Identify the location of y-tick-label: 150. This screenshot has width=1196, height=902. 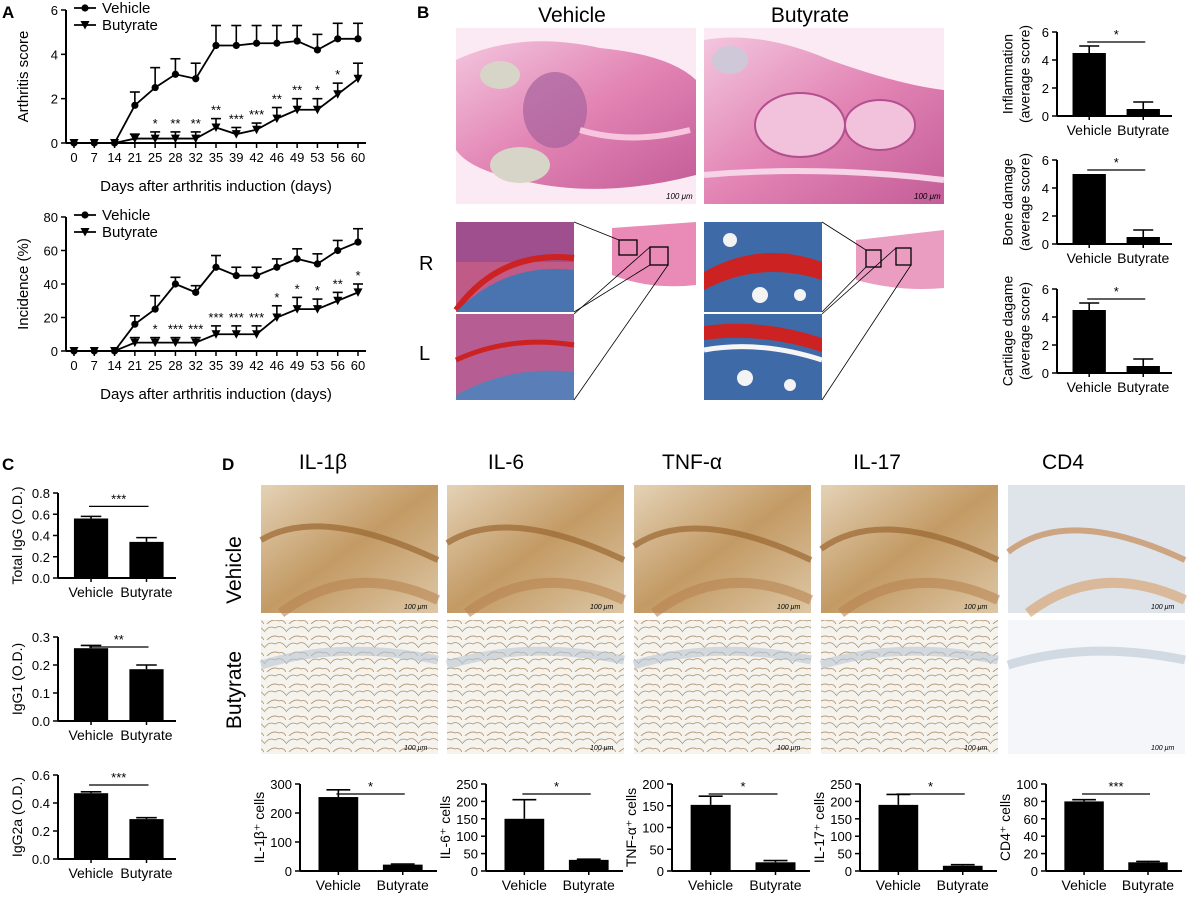
(653, 806).